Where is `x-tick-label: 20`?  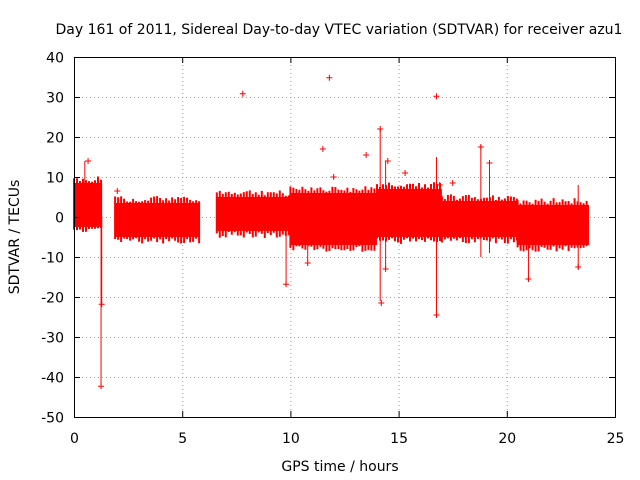 x-tick-label: 20 is located at coordinates (507, 439).